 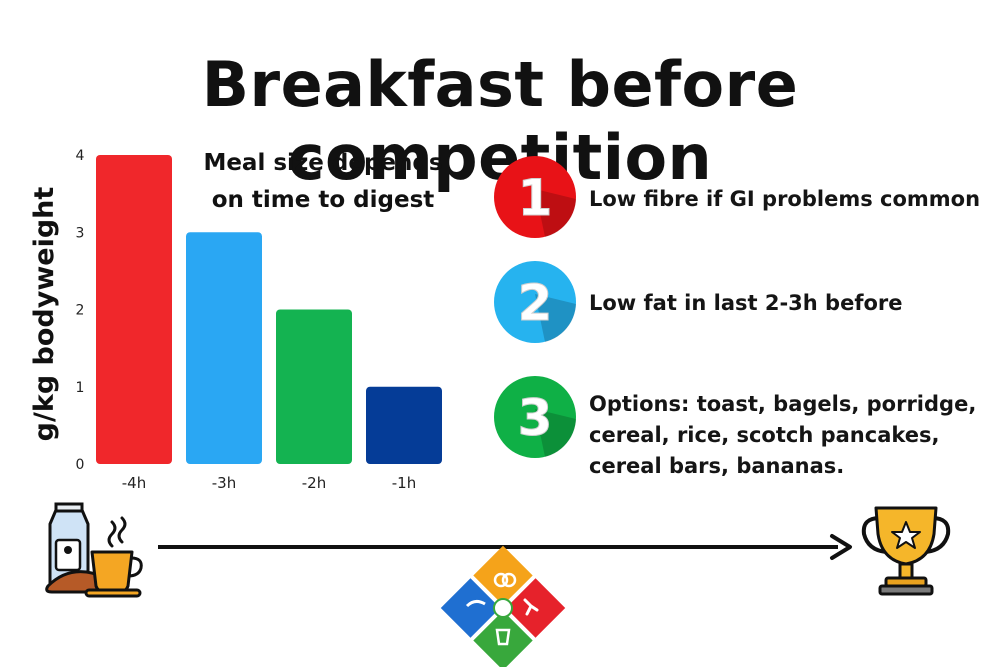 I want to click on trophy-icon, so click(x=906, y=551).